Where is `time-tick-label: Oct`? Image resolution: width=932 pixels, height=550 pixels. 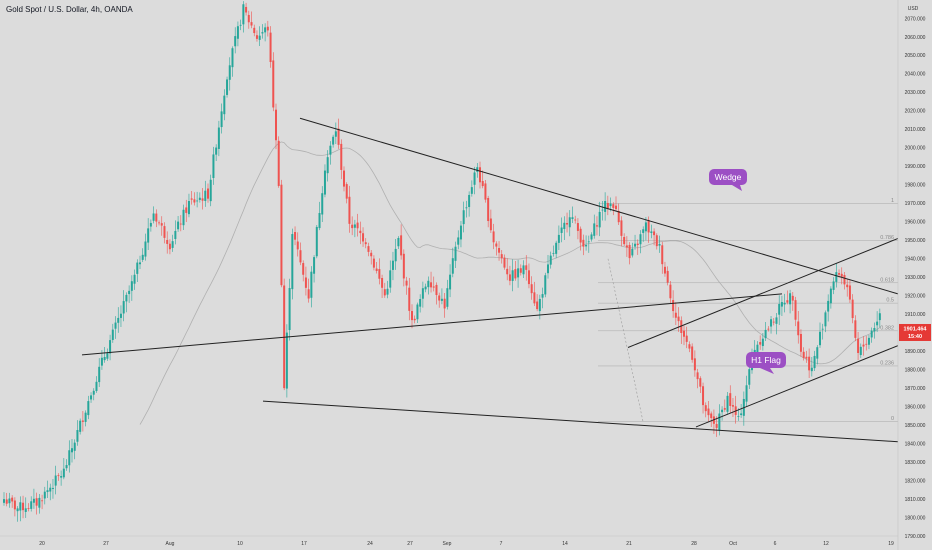 time-tick-label: Oct is located at coordinates (733, 544).